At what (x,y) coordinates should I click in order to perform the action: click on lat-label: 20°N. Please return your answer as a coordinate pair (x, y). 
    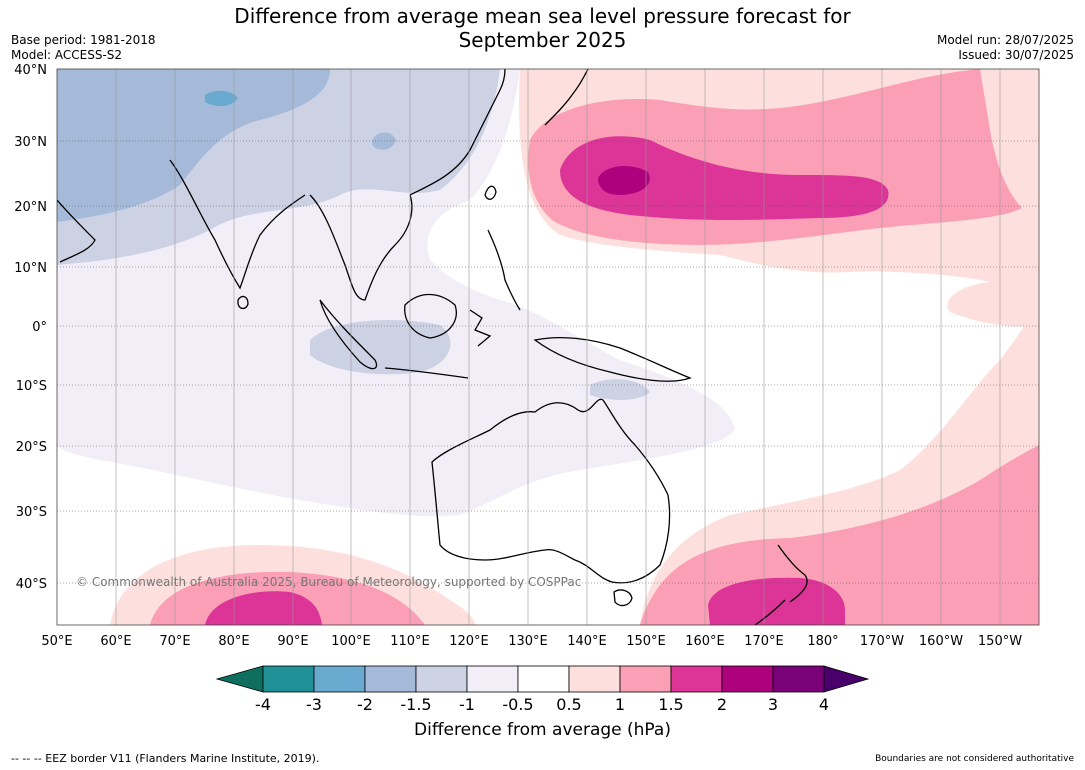
    Looking at the image, I should click on (30, 207).